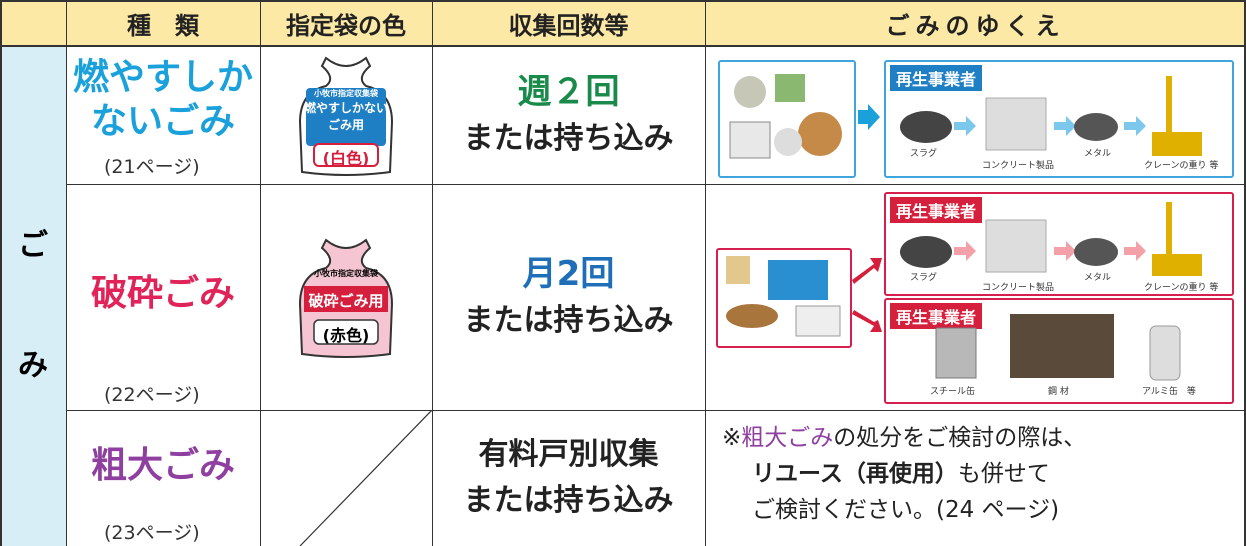 The height and width of the screenshot is (546, 1246). Describe the element at coordinates (163, 25) in the screenshot. I see `header-cell: 種 類` at that location.